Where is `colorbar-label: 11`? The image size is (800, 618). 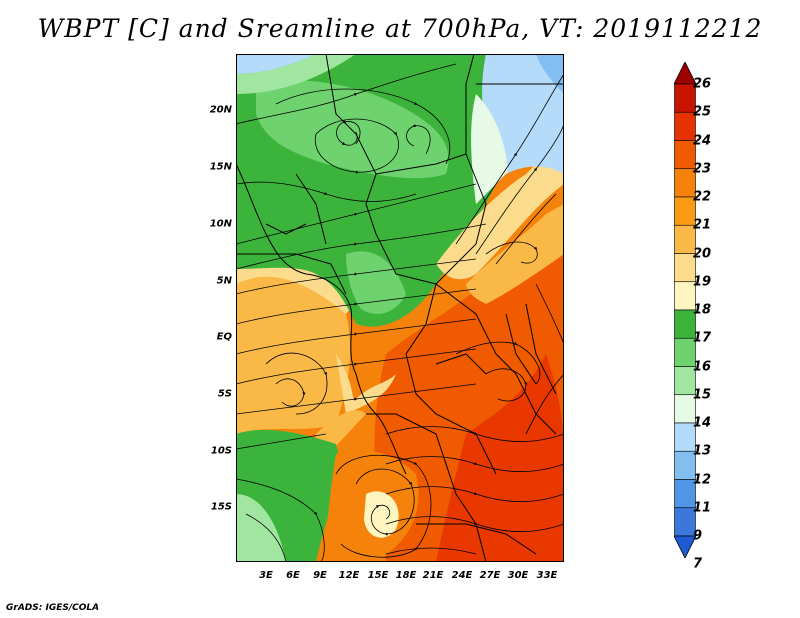 colorbar-label: 11 is located at coordinates (702, 508).